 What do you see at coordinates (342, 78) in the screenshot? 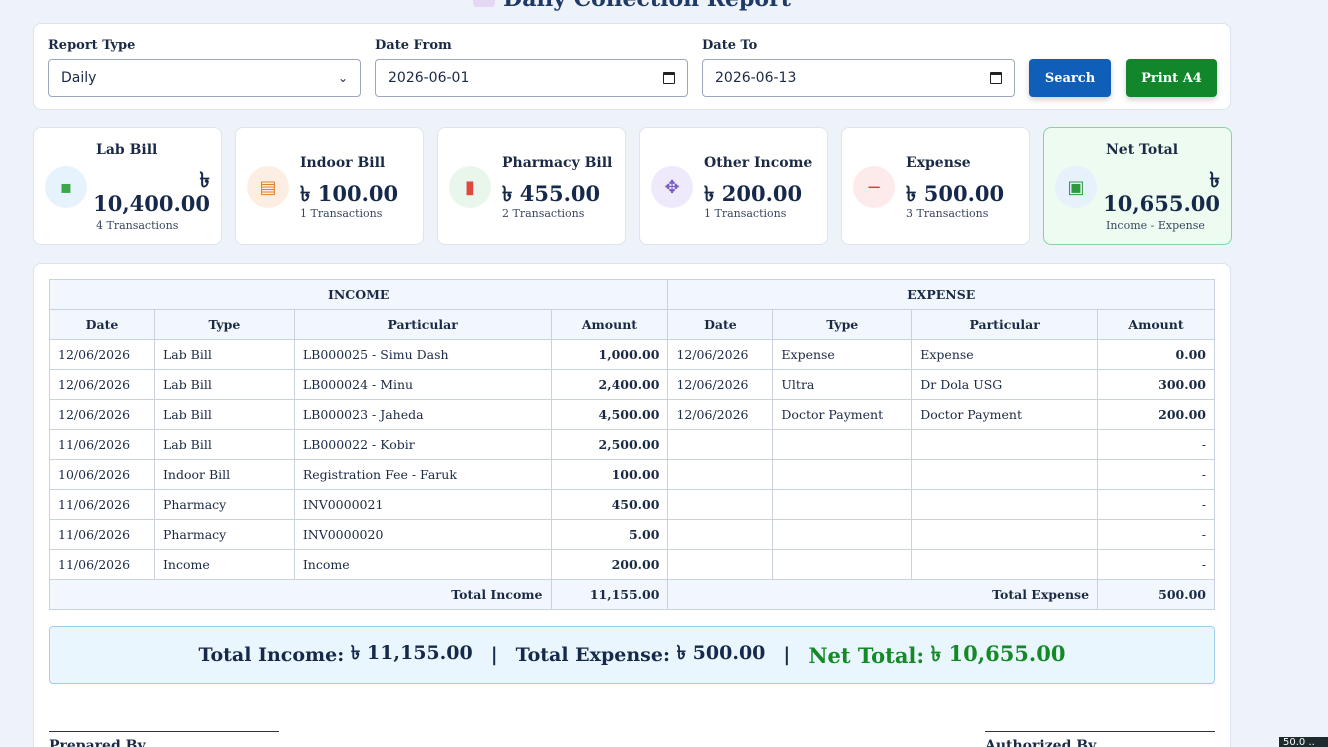
I see `chevron-down-icon: ⌄` at bounding box center [342, 78].